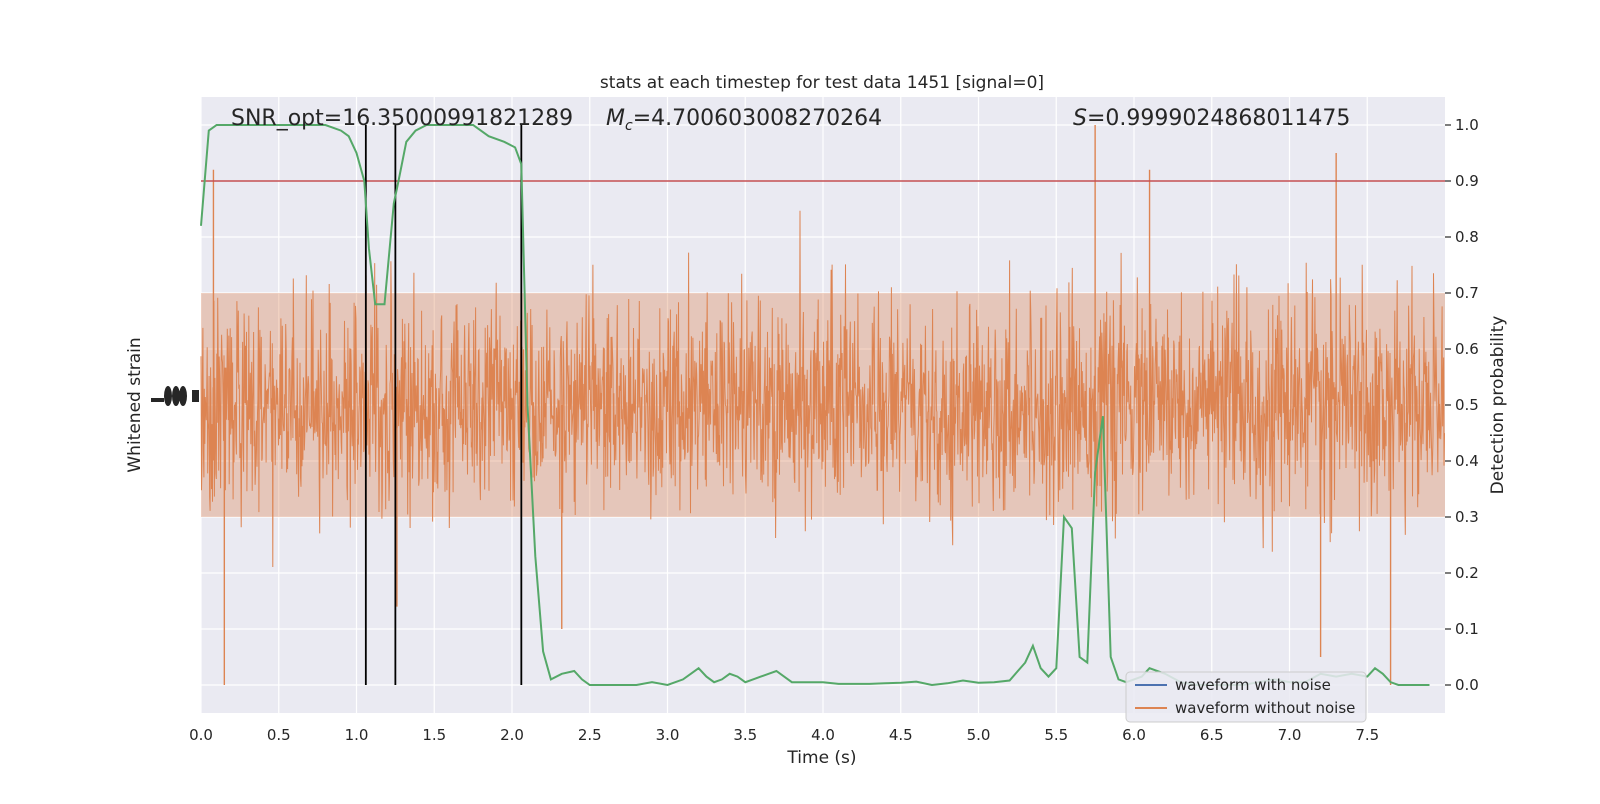  Describe the element at coordinates (1467, 293) in the screenshot. I see `y-tick-label-7: 0.7` at that location.